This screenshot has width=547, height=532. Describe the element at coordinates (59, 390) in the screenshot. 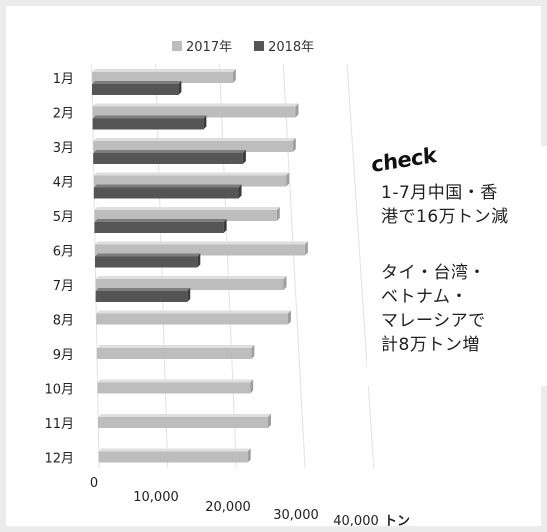

I see `y-category-label: 10月` at that location.